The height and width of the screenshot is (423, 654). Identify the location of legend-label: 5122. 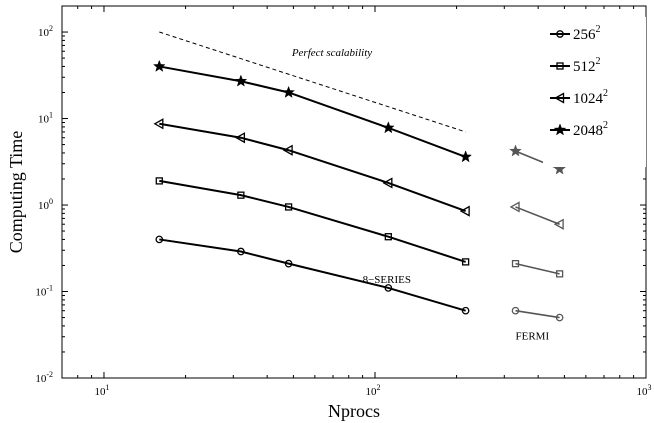
(587, 65).